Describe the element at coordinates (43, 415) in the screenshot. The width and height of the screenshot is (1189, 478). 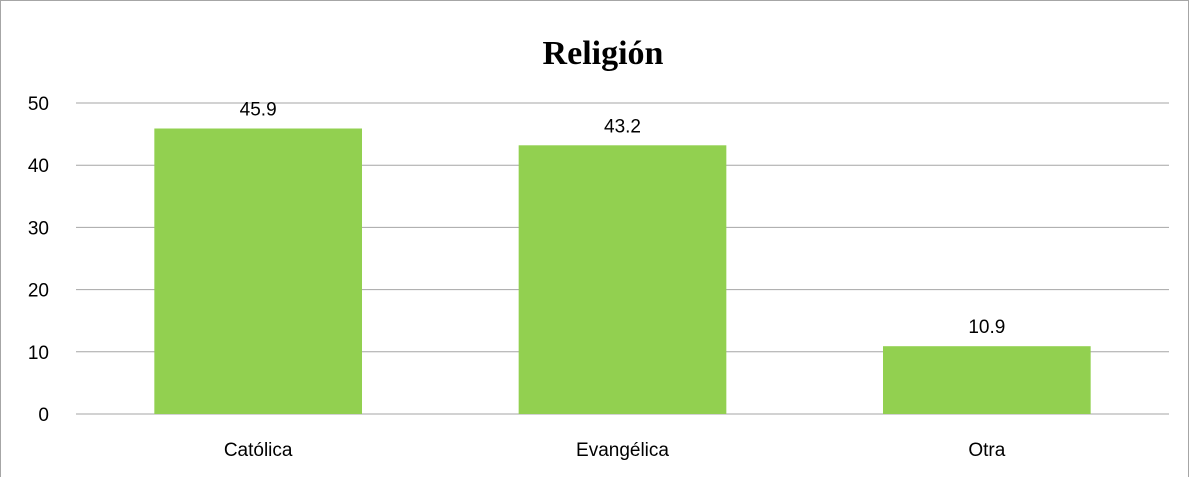
I see `y-tick-label: 0` at that location.